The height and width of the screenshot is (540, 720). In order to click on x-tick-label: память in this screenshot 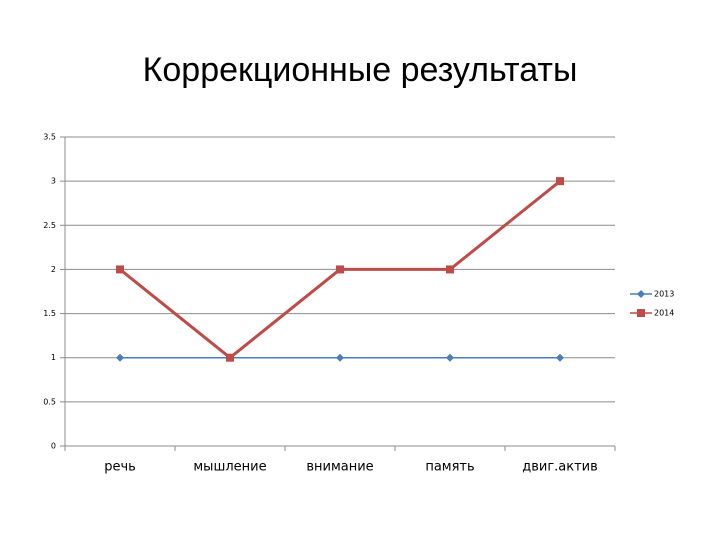, I will do `click(449, 467)`.